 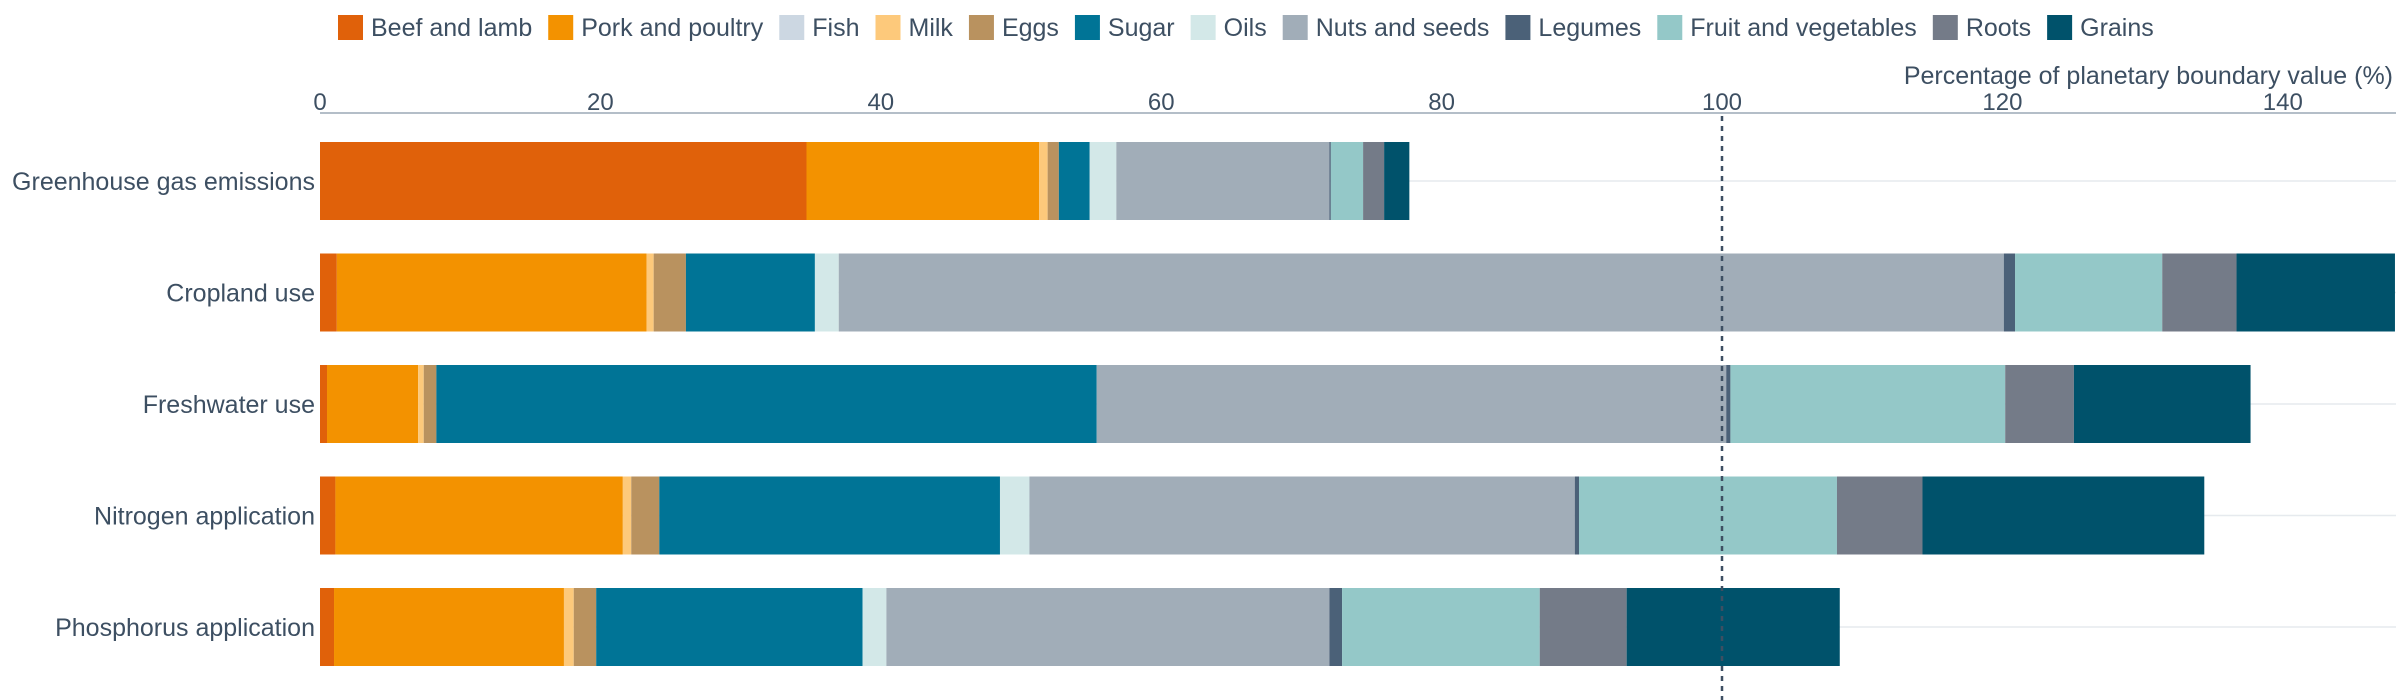 I want to click on bar-segment-phosphorus-application-oils, so click(x=874, y=627).